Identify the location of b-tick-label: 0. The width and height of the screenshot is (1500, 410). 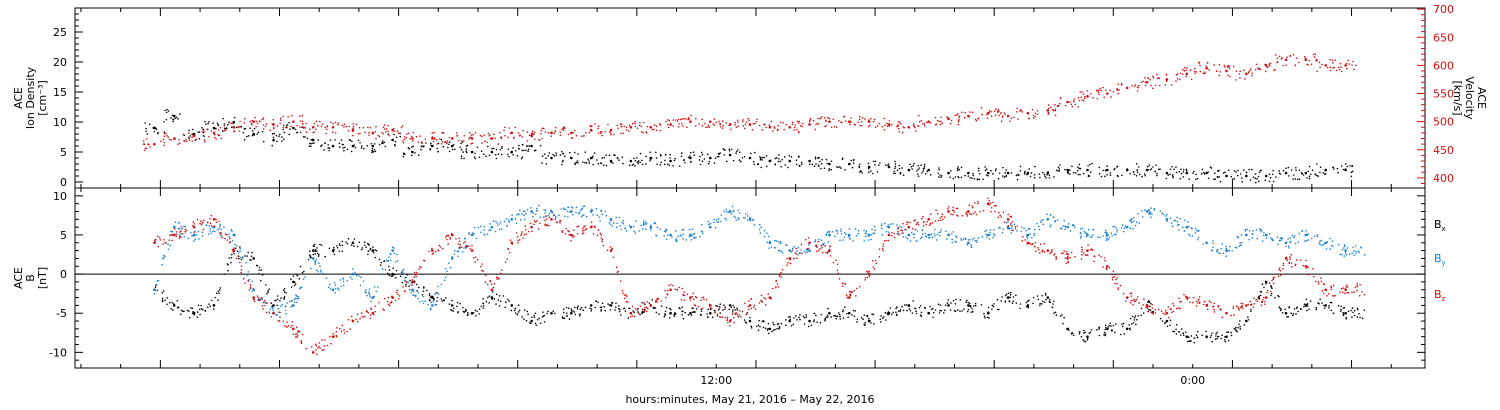
(63, 274).